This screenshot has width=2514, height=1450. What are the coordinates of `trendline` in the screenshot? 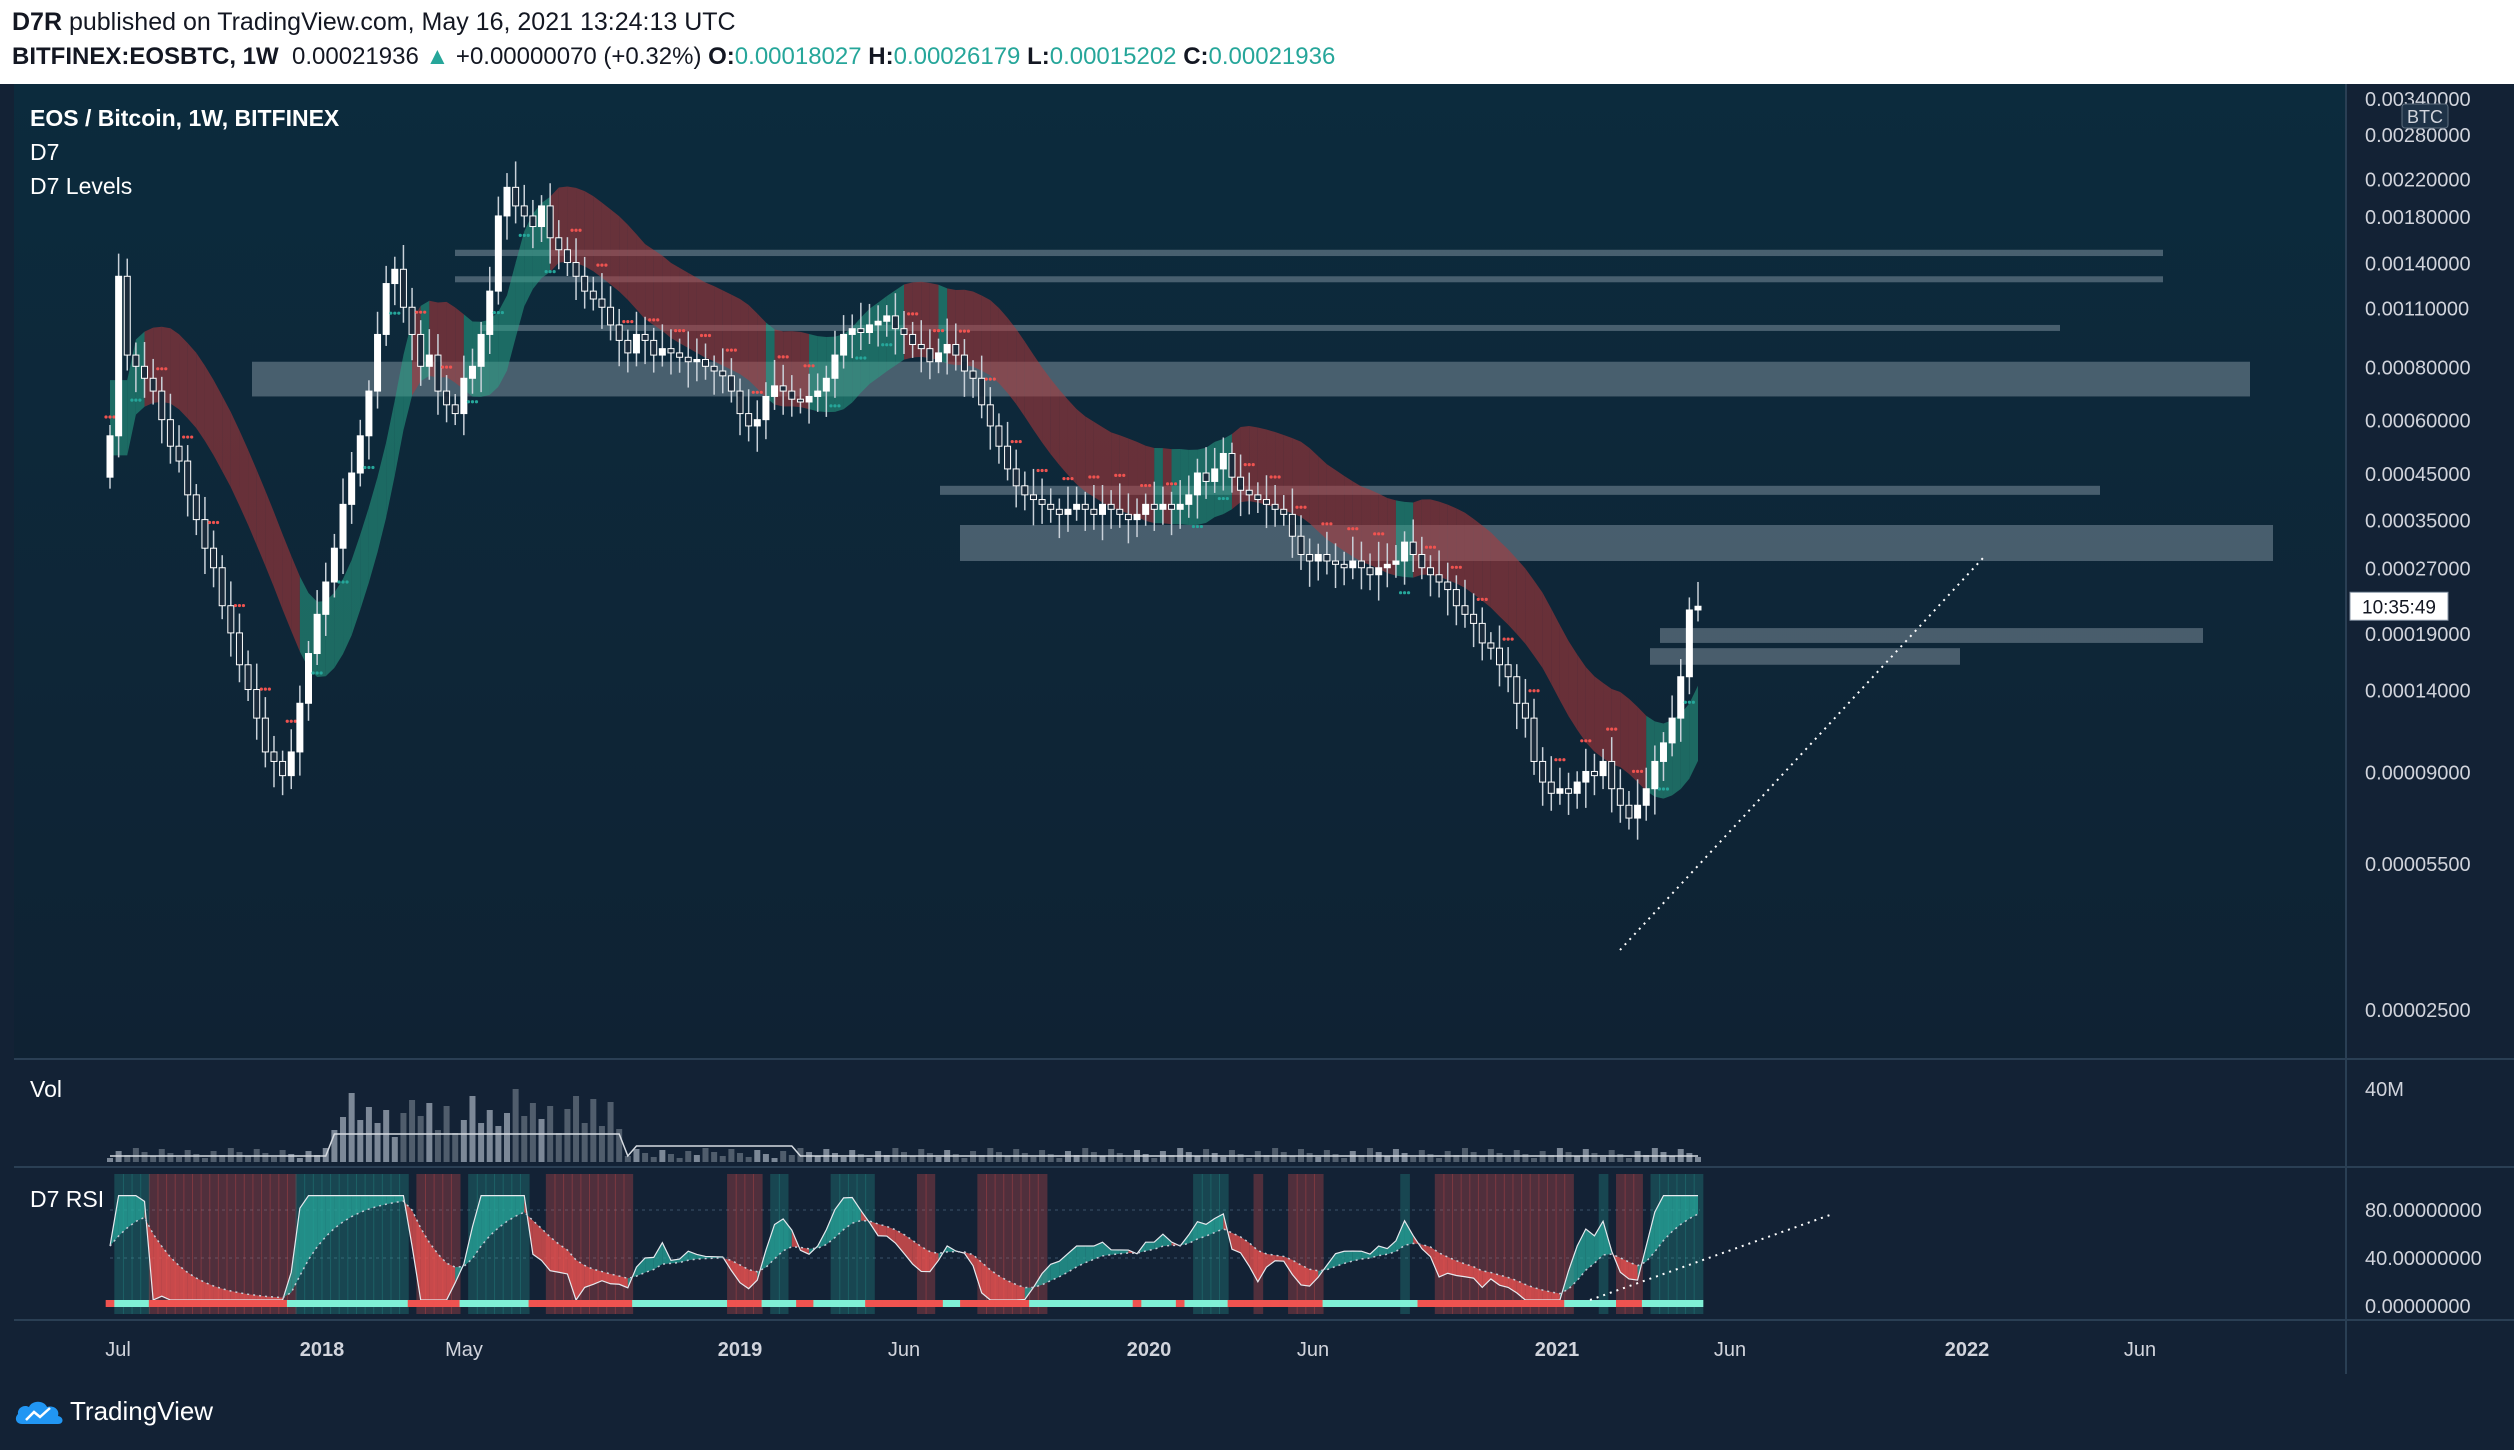 It's located at (1801, 754).